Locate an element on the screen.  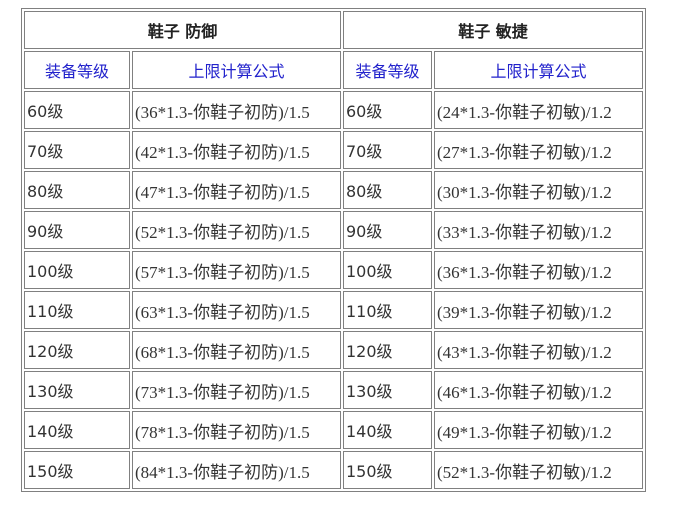
agility-formula-cell: (30*1.3-你鞋子初敏)/1.2 is located at coordinates (538, 190).